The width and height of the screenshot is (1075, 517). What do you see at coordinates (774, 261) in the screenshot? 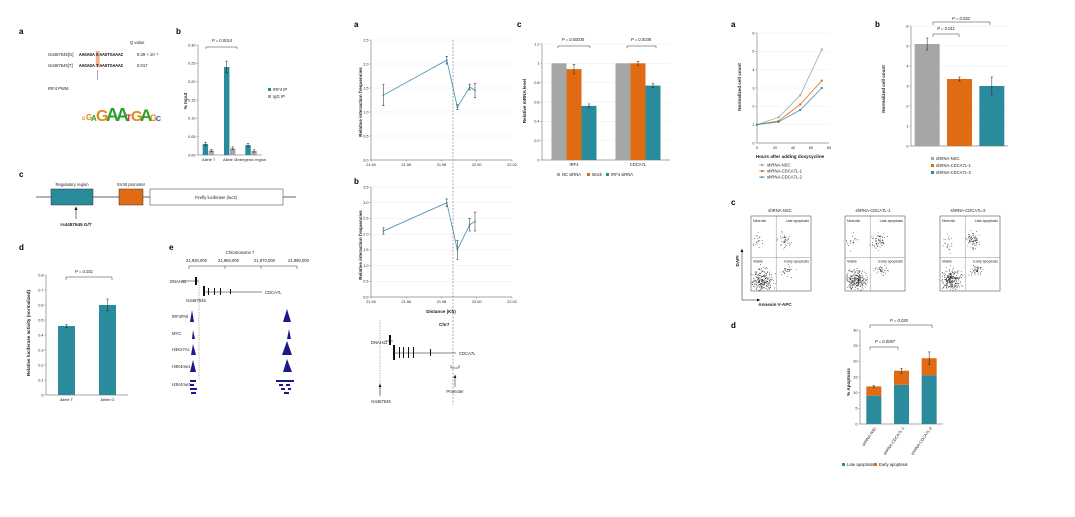
I see `flow-scatter-dots` at bounding box center [774, 261].